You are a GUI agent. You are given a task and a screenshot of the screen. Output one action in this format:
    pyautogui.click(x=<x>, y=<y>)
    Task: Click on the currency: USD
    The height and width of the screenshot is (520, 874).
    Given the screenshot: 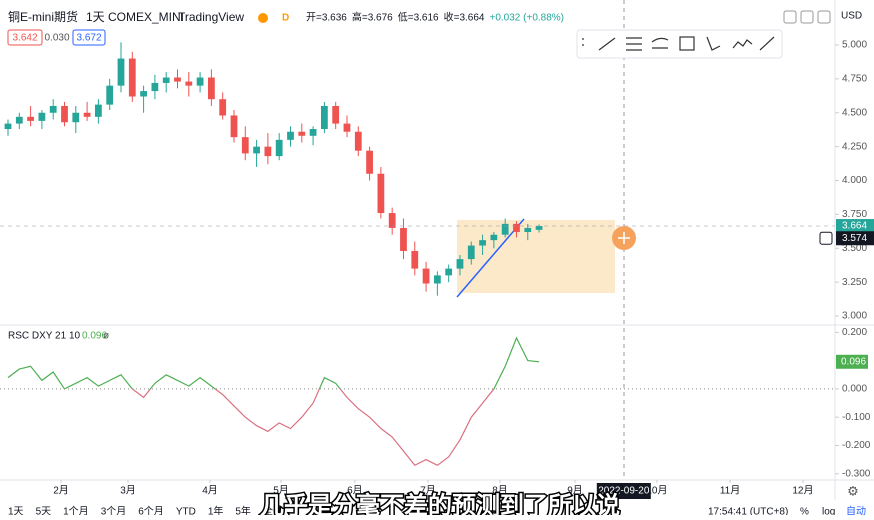 What is the action you would take?
    pyautogui.click(x=851, y=16)
    